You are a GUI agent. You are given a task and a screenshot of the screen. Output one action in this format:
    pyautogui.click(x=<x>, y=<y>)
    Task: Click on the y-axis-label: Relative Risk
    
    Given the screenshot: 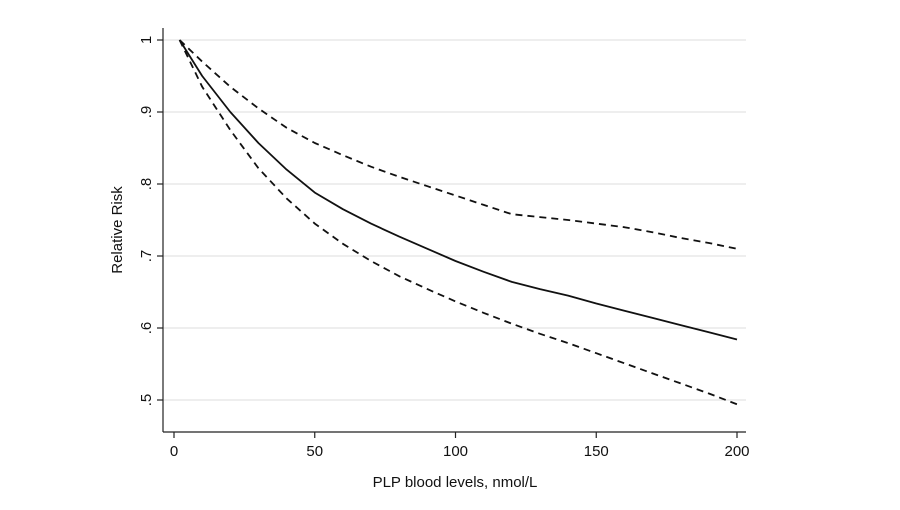 What is the action you would take?
    pyautogui.click(x=117, y=230)
    